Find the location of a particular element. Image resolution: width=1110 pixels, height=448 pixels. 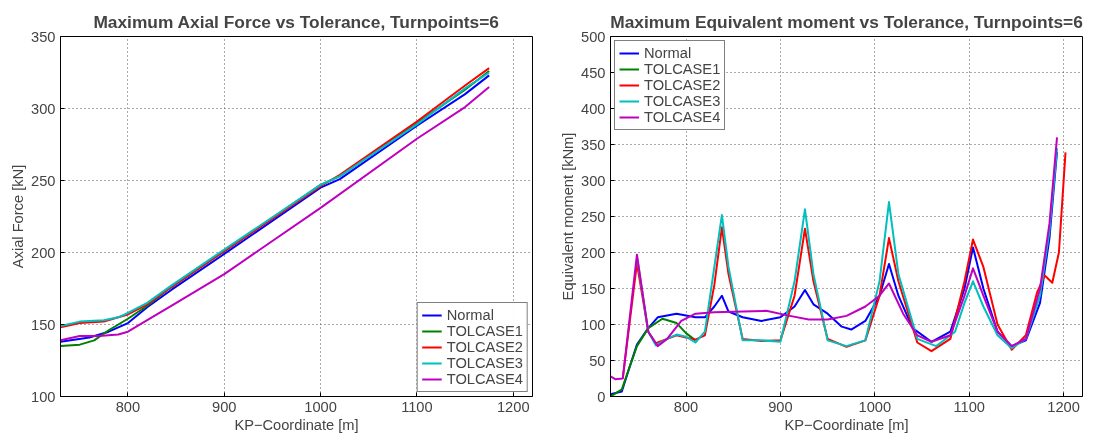

chart-title: Maximum Equivalent moment vs Tolerance, Turnpoints=6 is located at coordinates (847, 21).